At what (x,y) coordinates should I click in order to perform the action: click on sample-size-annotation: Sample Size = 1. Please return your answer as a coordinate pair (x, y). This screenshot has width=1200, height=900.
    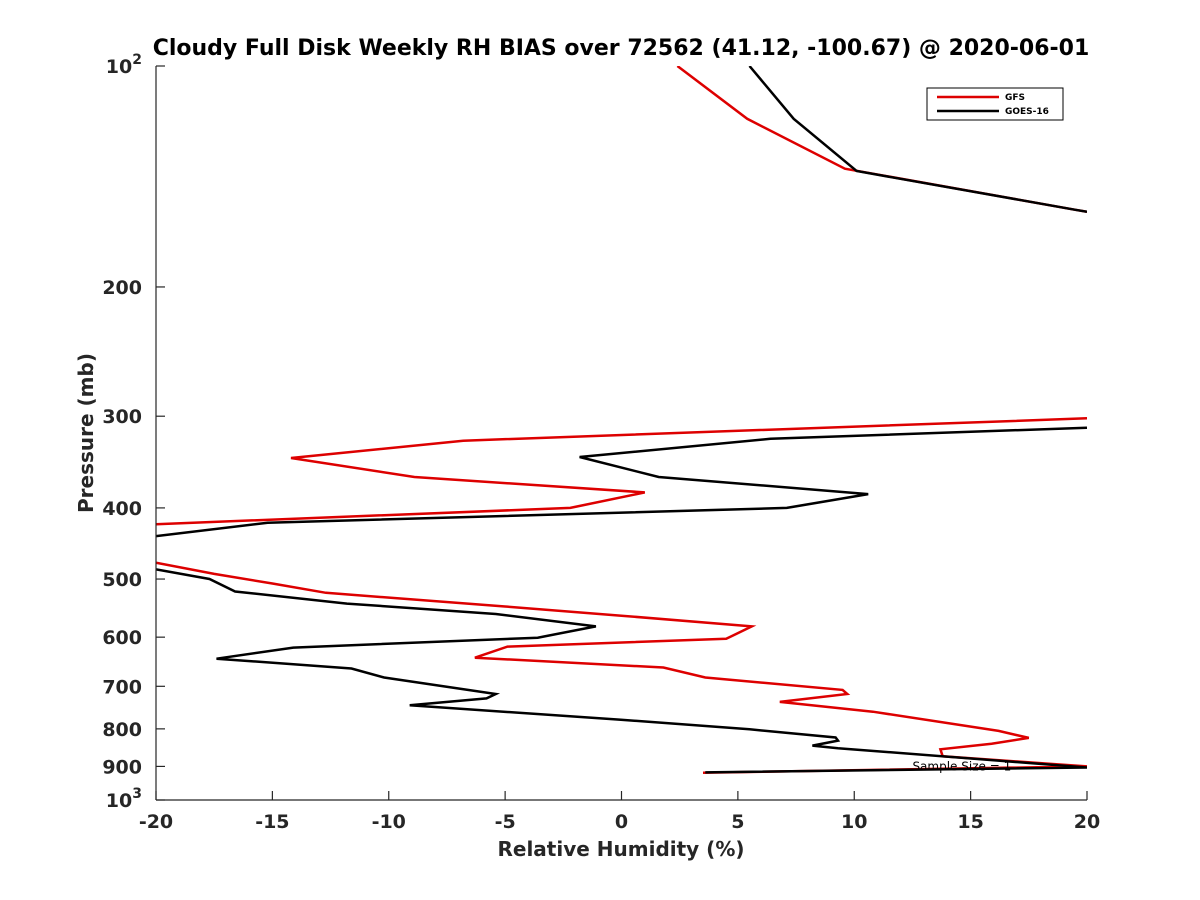
    Looking at the image, I should click on (961, 766).